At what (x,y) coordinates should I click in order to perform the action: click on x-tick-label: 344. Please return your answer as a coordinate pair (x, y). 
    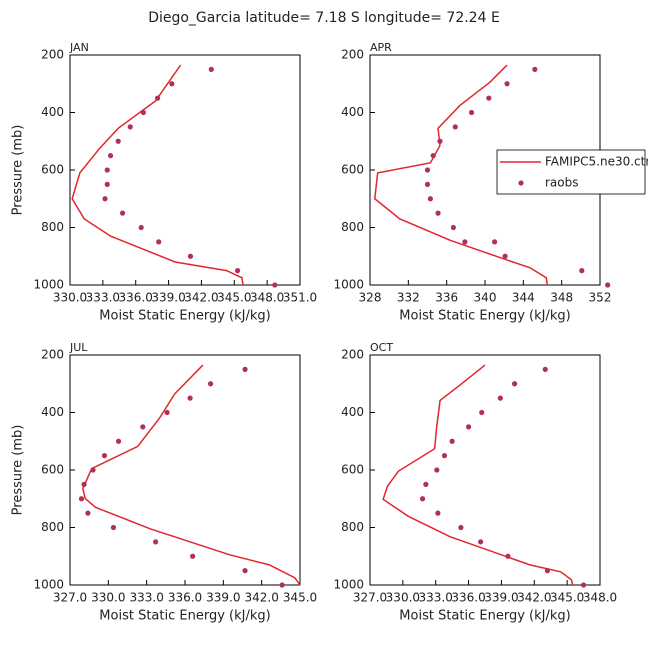
    Looking at the image, I should click on (523, 298).